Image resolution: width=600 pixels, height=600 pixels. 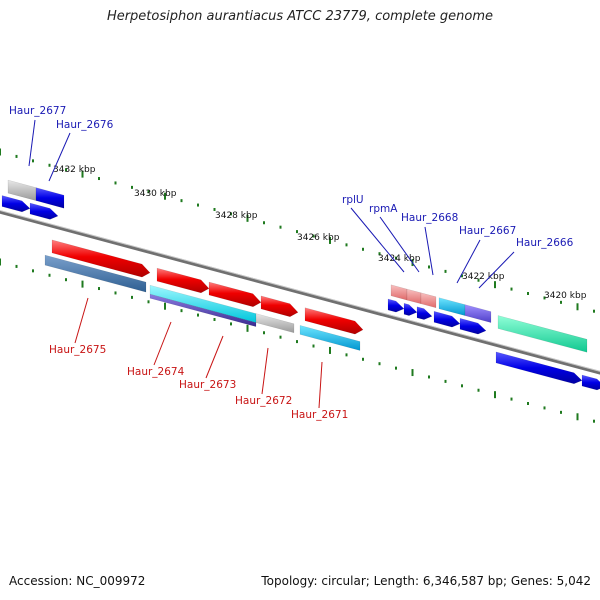 What do you see at coordinates (320, 385) in the screenshot?
I see `gene-haur-2671-leader` at bounding box center [320, 385].